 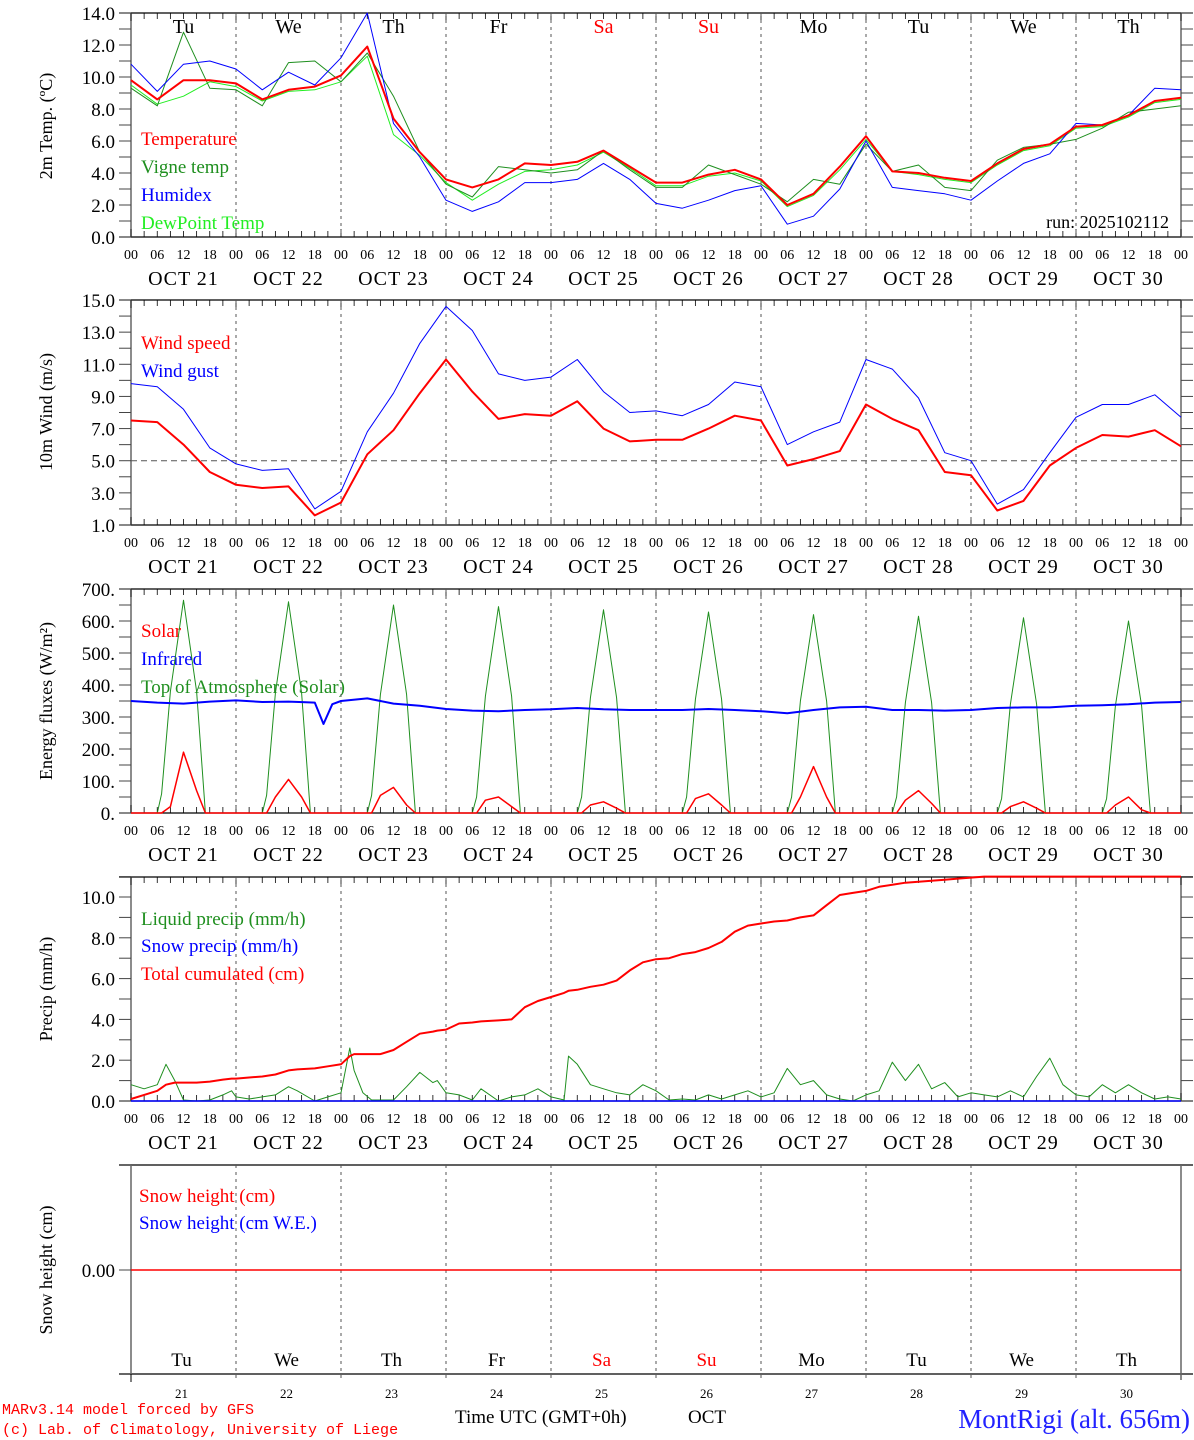 I want to click on x-date-label: OCT 29, so click(x=1023, y=1143).